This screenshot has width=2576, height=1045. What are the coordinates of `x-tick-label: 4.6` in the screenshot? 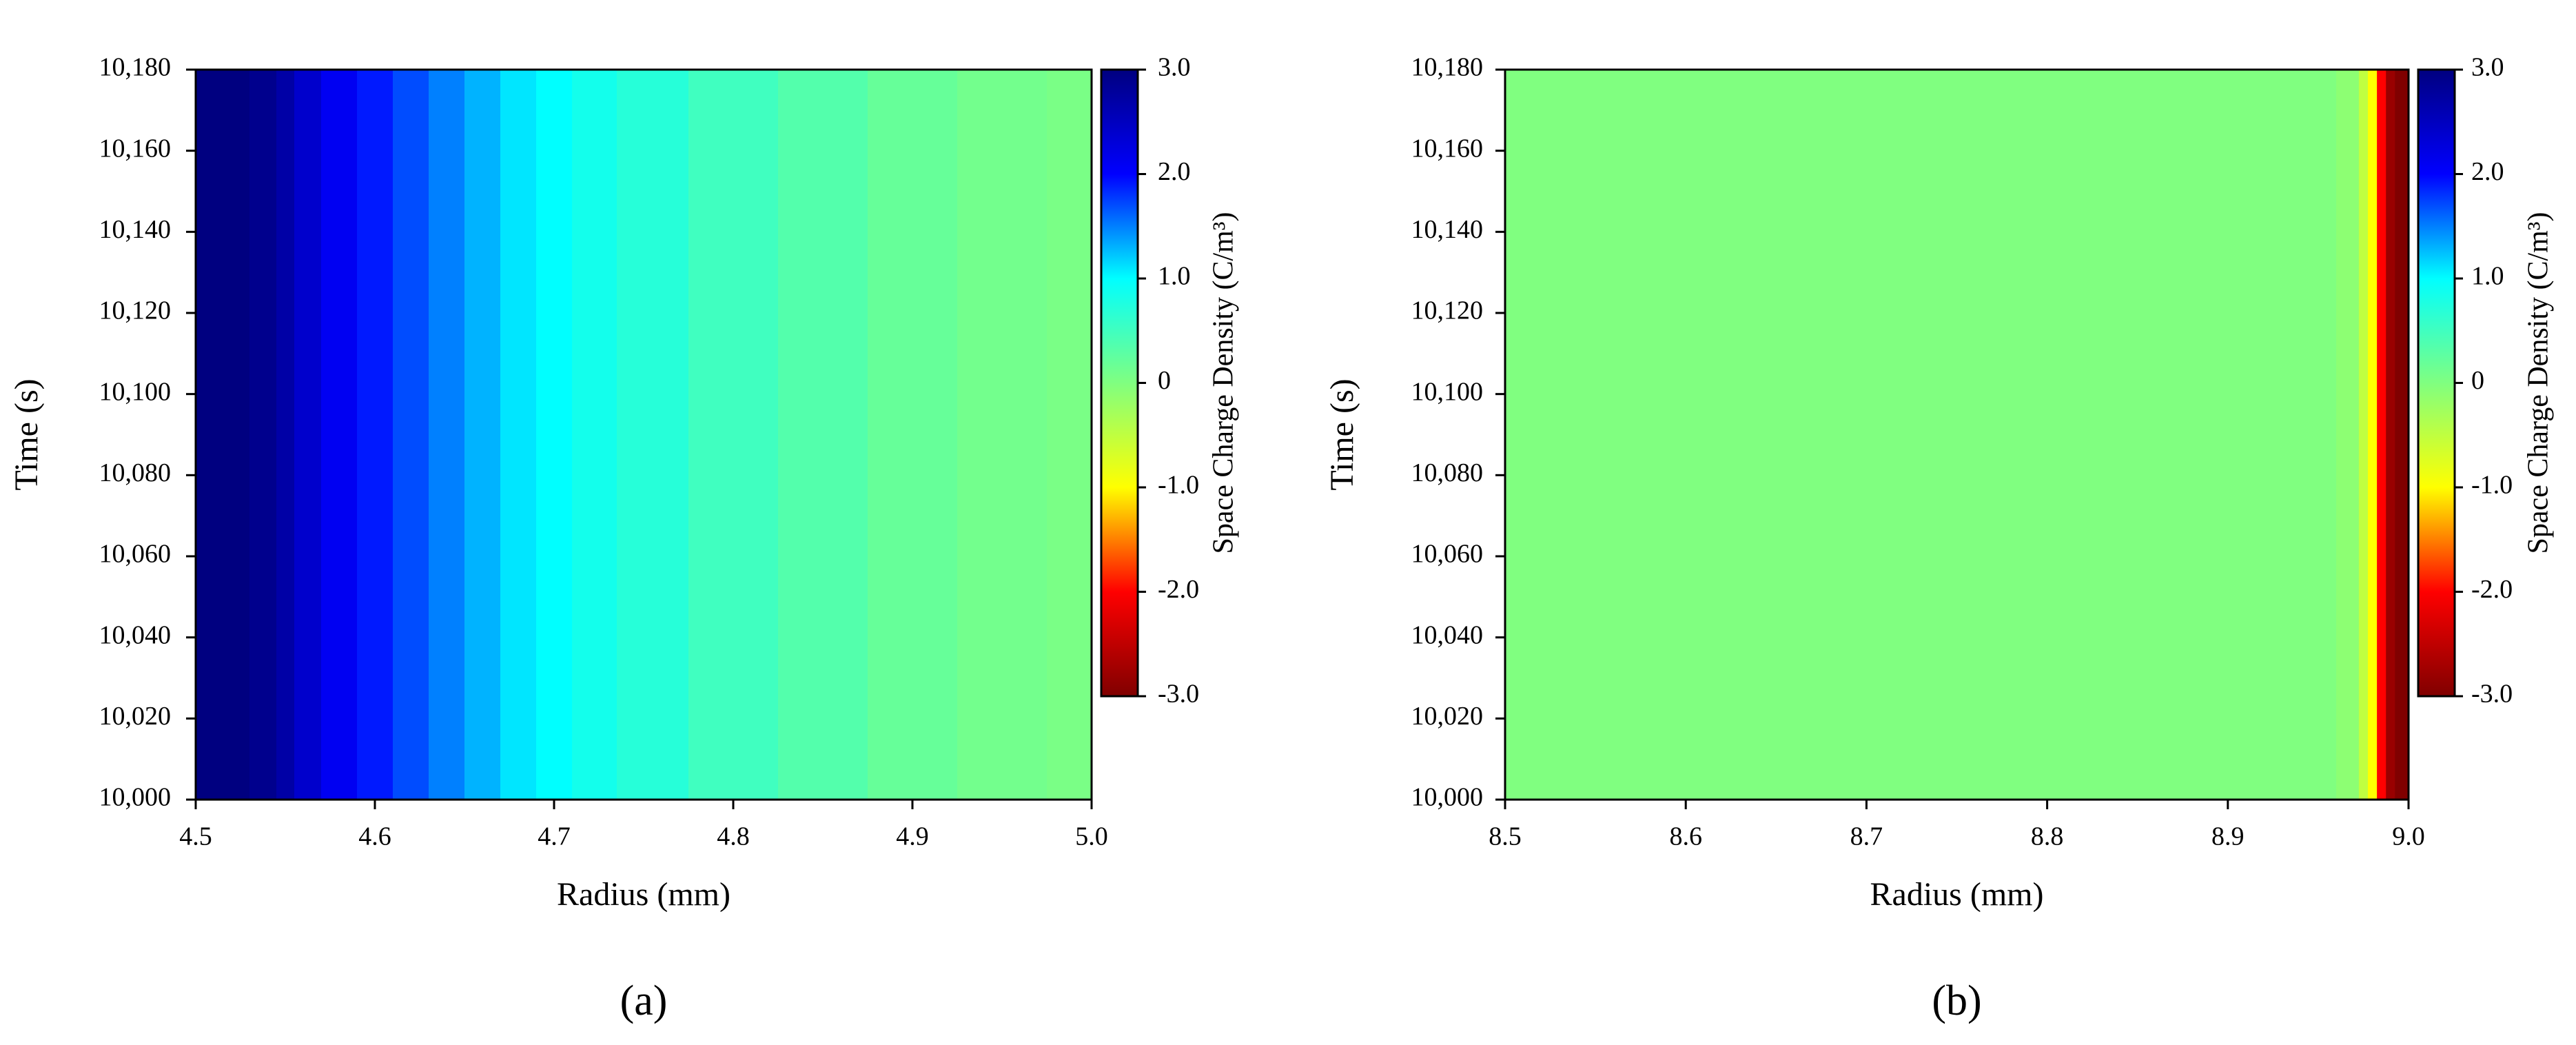 It's located at (374, 837).